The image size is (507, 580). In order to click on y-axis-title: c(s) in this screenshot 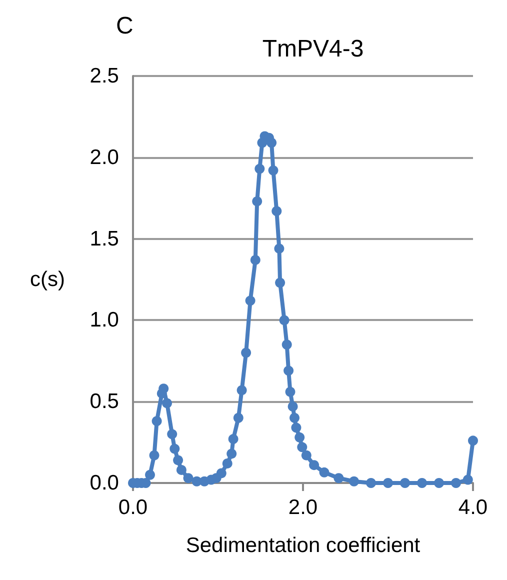, I will do `click(47, 279)`.